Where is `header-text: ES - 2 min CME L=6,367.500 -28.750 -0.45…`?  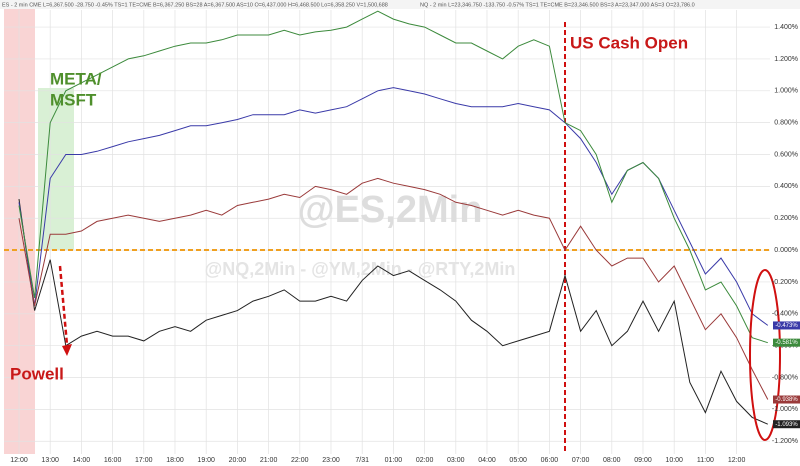
header-text: ES - 2 min CME L=6,367.500 -28.750 -0.45… is located at coordinates (195, 5).